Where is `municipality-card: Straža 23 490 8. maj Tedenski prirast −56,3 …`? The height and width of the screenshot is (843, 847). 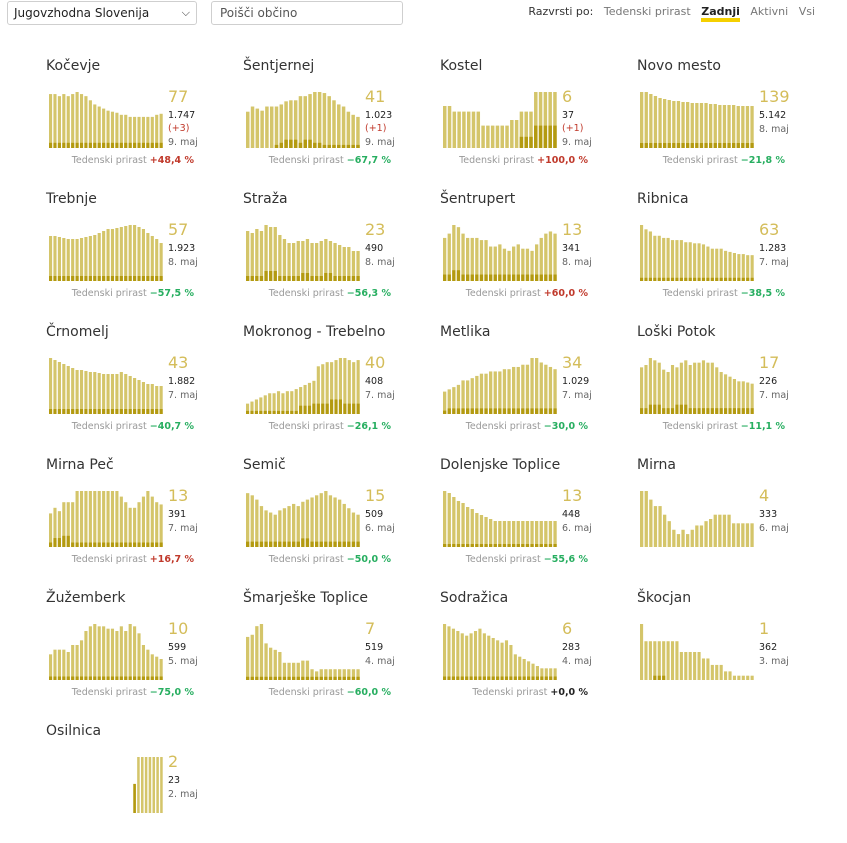
municipality-card: Straža 23 490 8. maj Tedenski prirast −56,3 … is located at coordinates (328, 251).